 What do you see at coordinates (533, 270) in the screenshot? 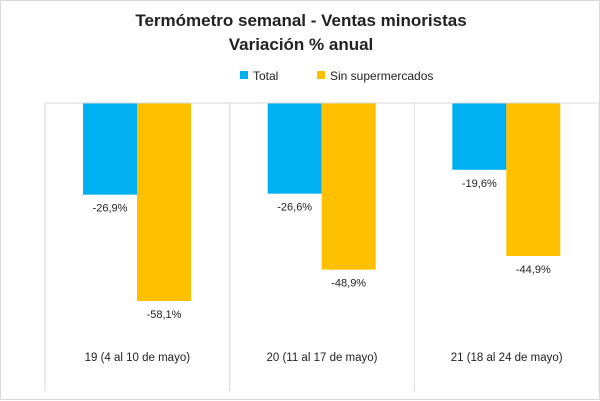
I see `data-label: -44,9%` at bounding box center [533, 270].